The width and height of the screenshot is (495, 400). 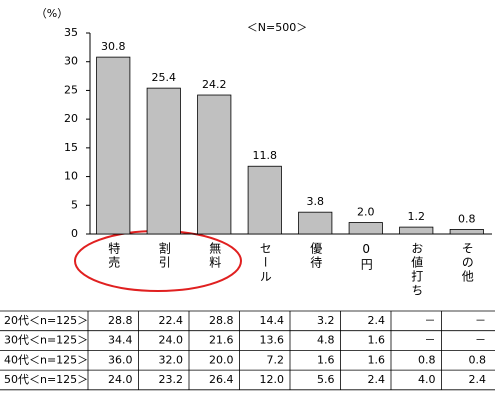 What do you see at coordinates (113, 46) in the screenshot?
I see `value-label: 30.8` at bounding box center [113, 46].